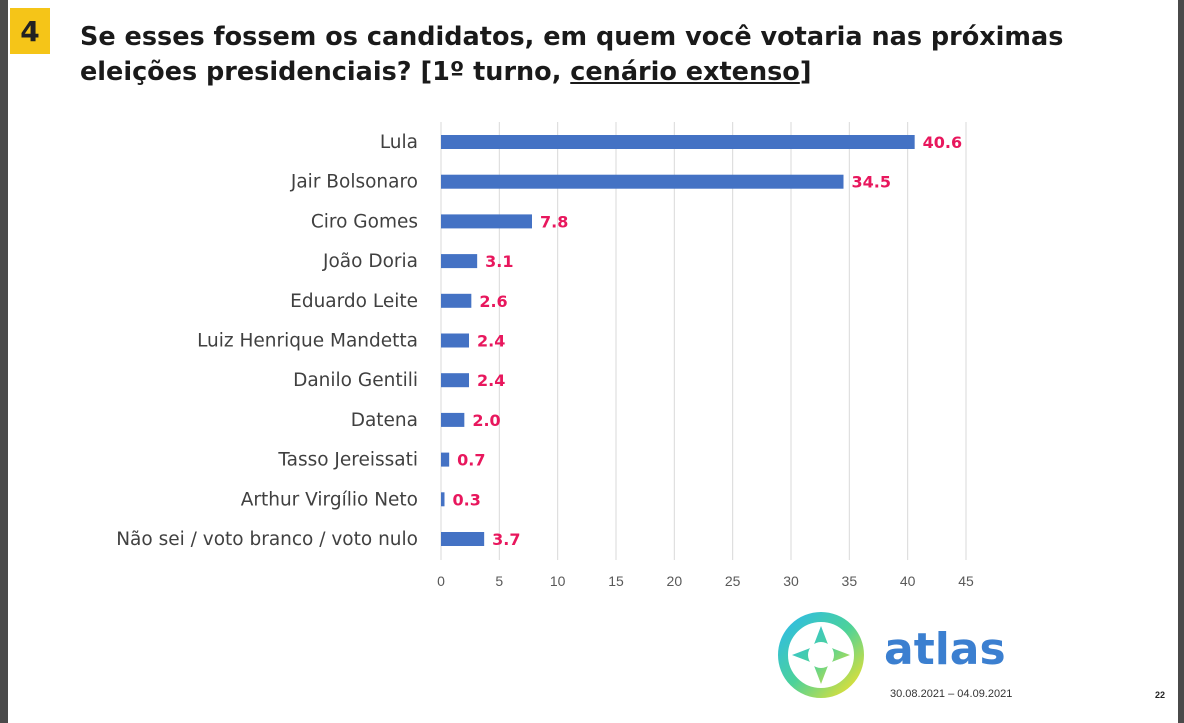 The image size is (1184, 723). I want to click on x-tick-label: 25, so click(733, 581).